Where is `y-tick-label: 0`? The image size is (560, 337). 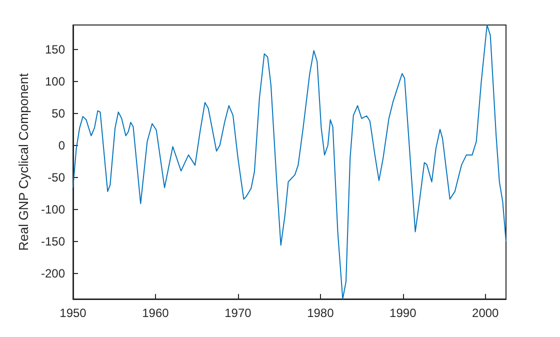
y-tick-label: 0 is located at coordinates (62, 145).